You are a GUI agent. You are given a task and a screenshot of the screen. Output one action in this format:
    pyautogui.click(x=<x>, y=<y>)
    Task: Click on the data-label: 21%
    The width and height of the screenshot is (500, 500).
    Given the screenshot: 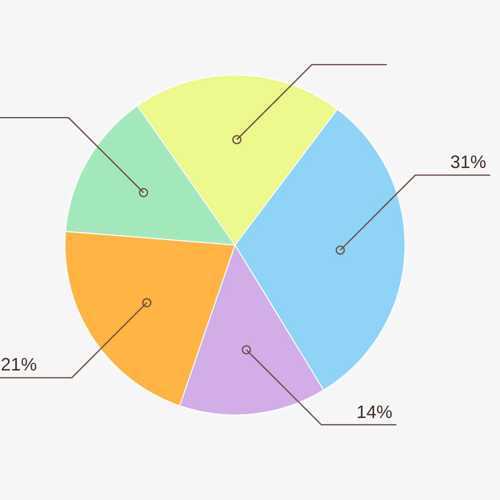 What is the action you would take?
    pyautogui.click(x=18, y=364)
    